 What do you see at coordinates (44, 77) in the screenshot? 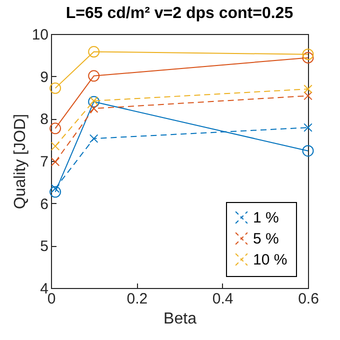
I see `y-tick-label: 9` at bounding box center [44, 77].